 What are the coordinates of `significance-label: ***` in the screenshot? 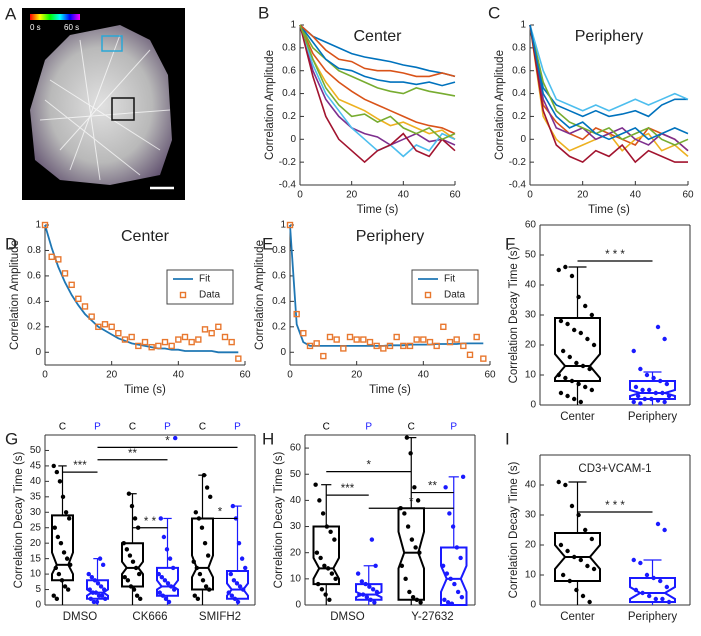 It's located at (348, 489).